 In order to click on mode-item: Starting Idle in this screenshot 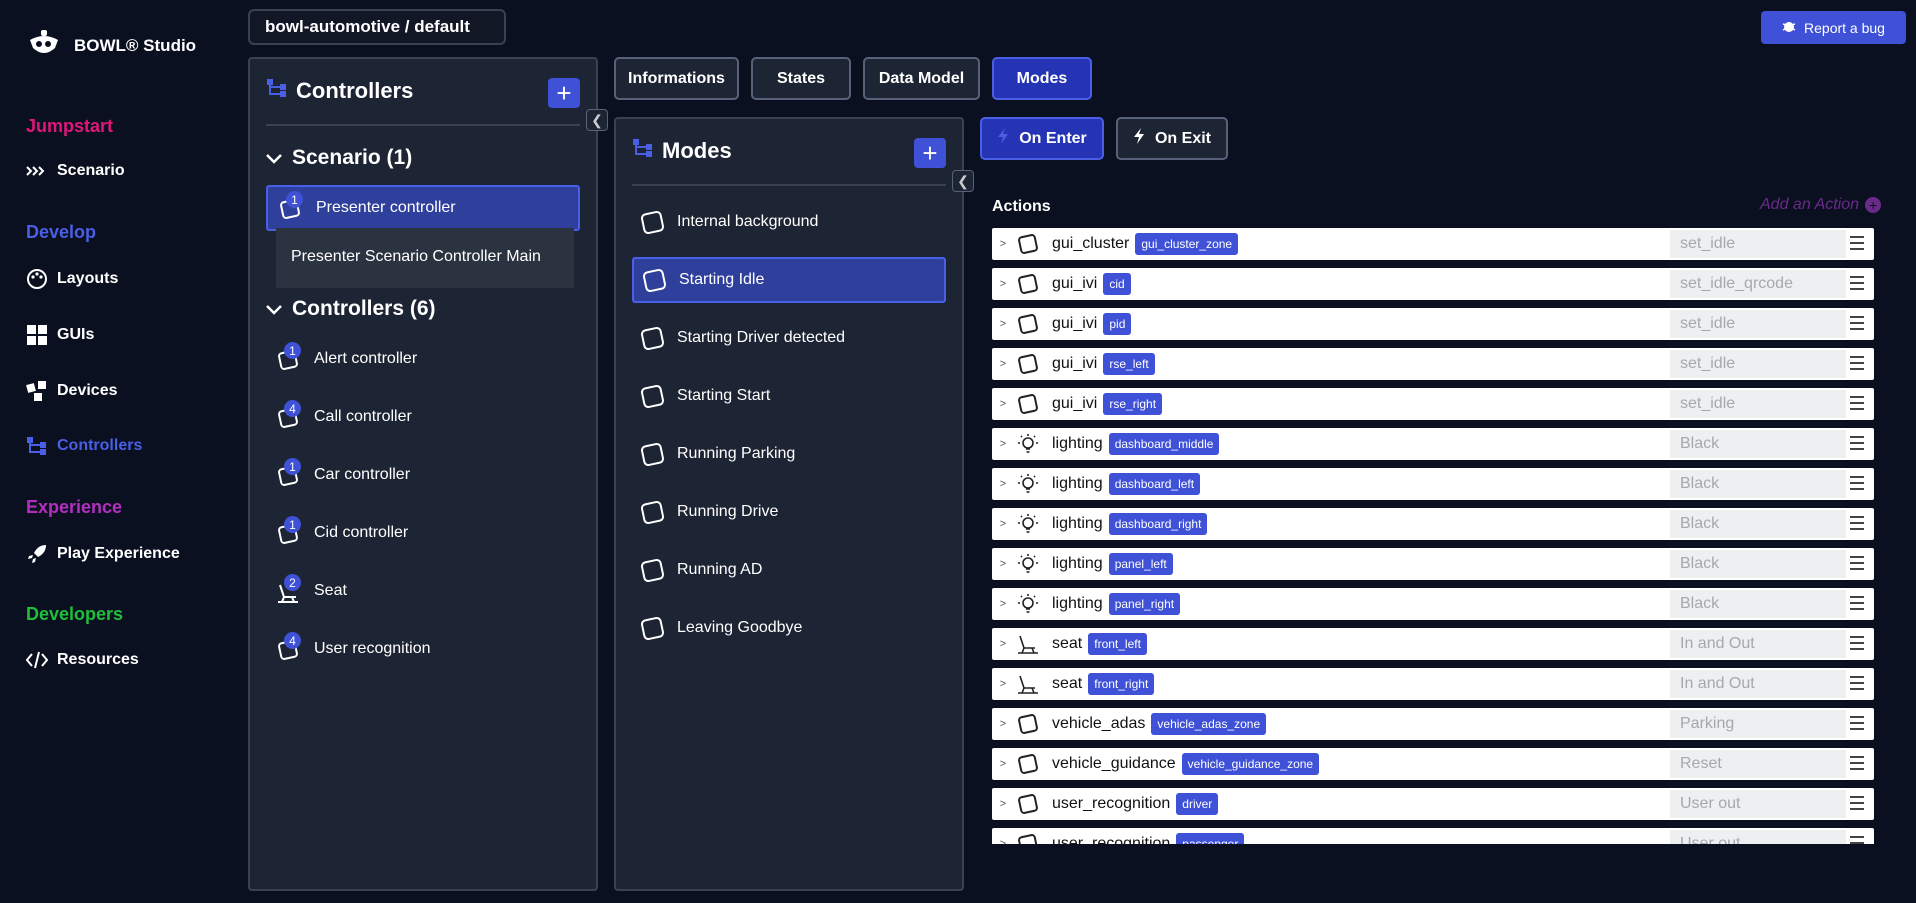, I will do `click(789, 280)`.